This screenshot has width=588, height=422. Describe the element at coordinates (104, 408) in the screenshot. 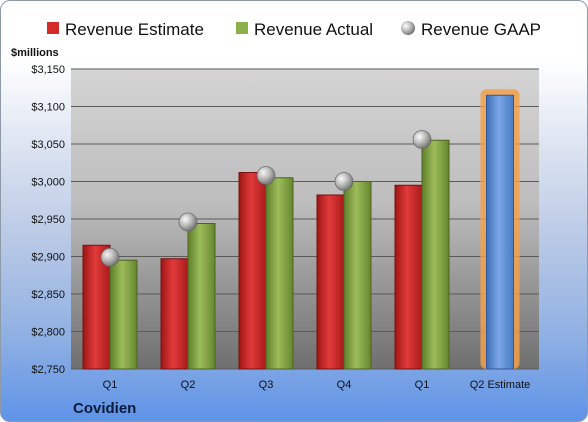

I see `company-name: Covidien` at that location.